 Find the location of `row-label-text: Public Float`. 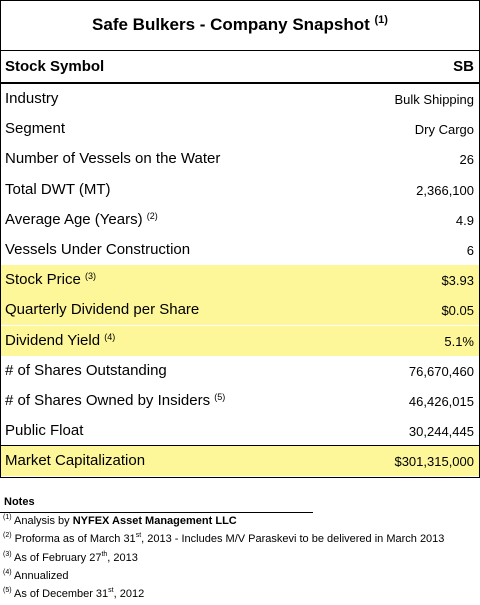

row-label-text: Public Float is located at coordinates (44, 431).